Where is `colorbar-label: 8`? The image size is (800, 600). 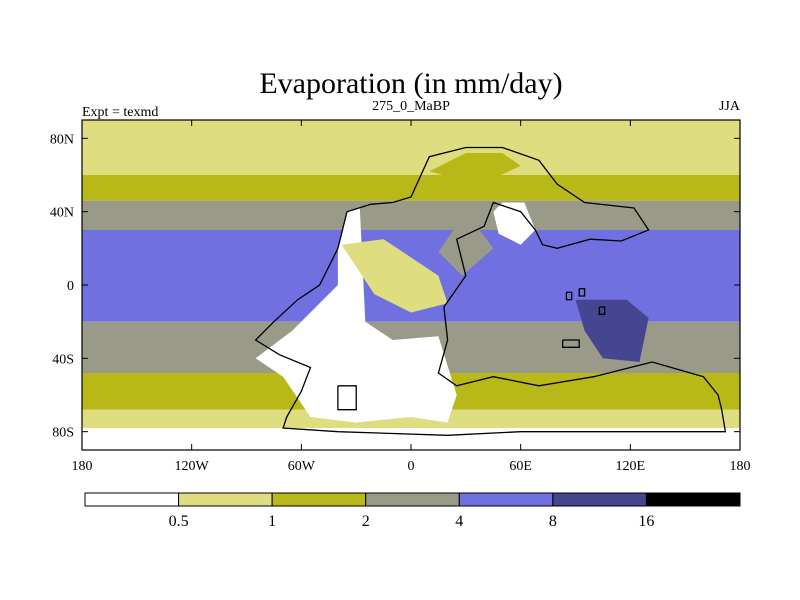
colorbar-label: 8 is located at coordinates (553, 521).